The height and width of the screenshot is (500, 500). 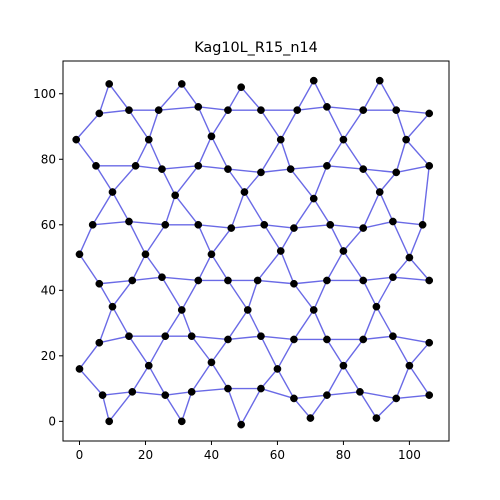 I want to click on y-tick-label: 20, so click(x=48, y=356).